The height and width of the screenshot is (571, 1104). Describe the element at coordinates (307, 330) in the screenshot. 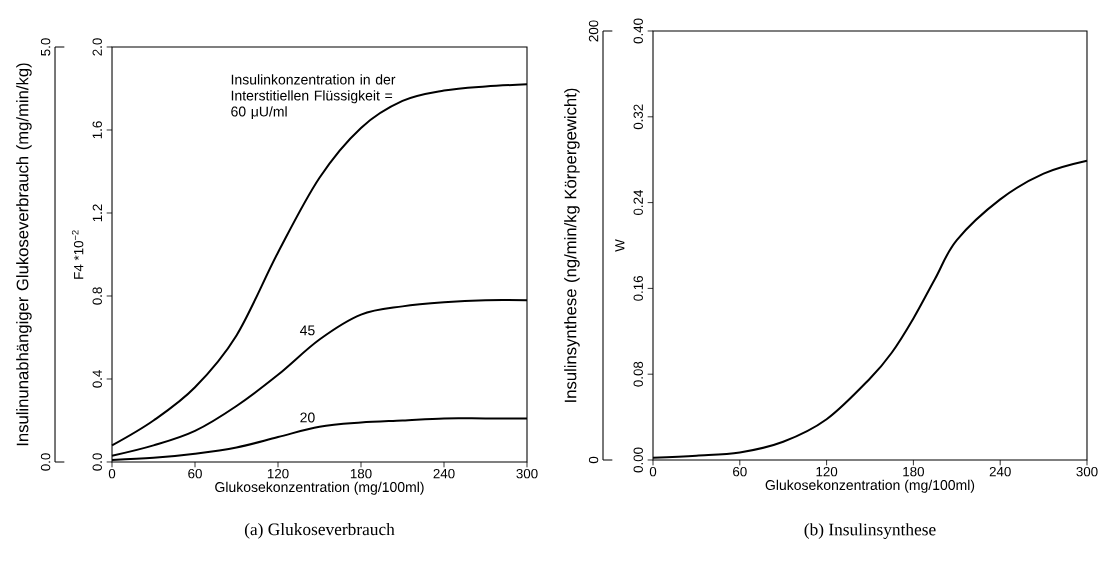

I see `series-label: 45` at that location.